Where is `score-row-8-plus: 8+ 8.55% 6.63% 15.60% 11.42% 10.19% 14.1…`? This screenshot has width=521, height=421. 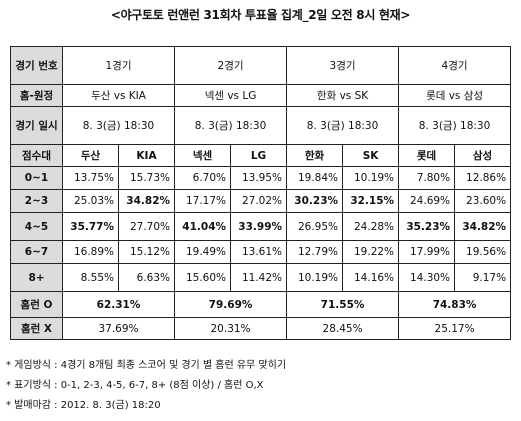
score-row-8-plus: 8+ 8.55% 6.63% 15.60% 11.42% 10.19% 14.1… is located at coordinates (261, 277).